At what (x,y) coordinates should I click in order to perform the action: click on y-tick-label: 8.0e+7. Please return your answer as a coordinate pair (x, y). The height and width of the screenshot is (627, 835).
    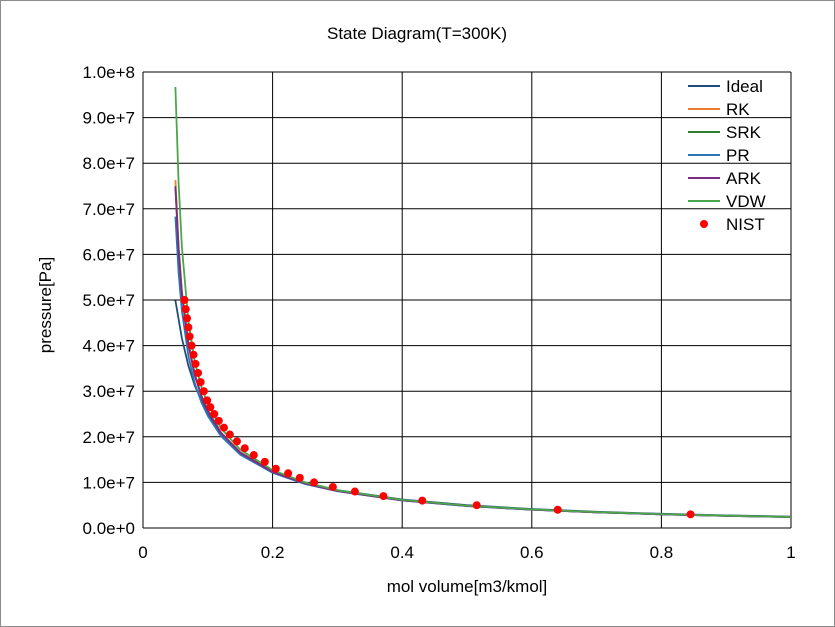
    Looking at the image, I should click on (109, 163).